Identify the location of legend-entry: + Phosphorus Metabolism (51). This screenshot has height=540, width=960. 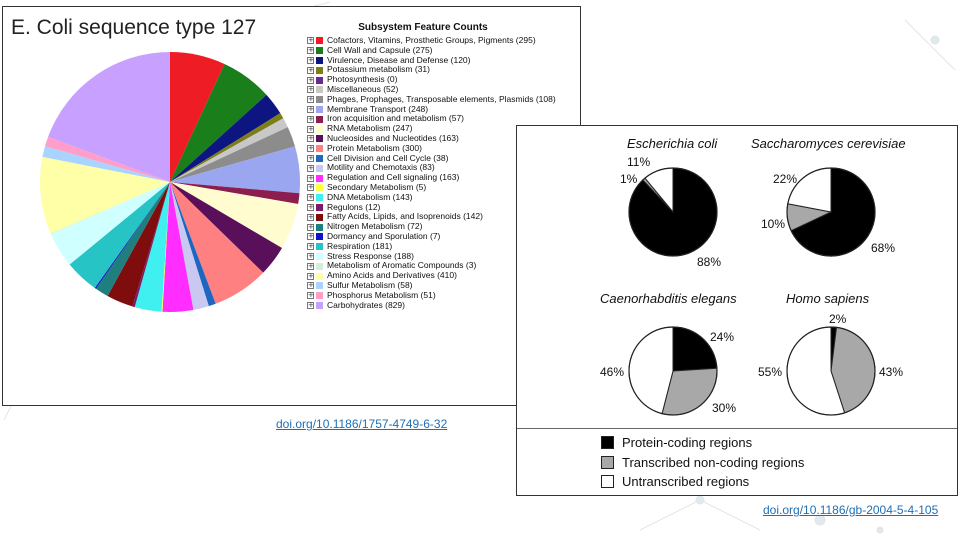
(431, 295).